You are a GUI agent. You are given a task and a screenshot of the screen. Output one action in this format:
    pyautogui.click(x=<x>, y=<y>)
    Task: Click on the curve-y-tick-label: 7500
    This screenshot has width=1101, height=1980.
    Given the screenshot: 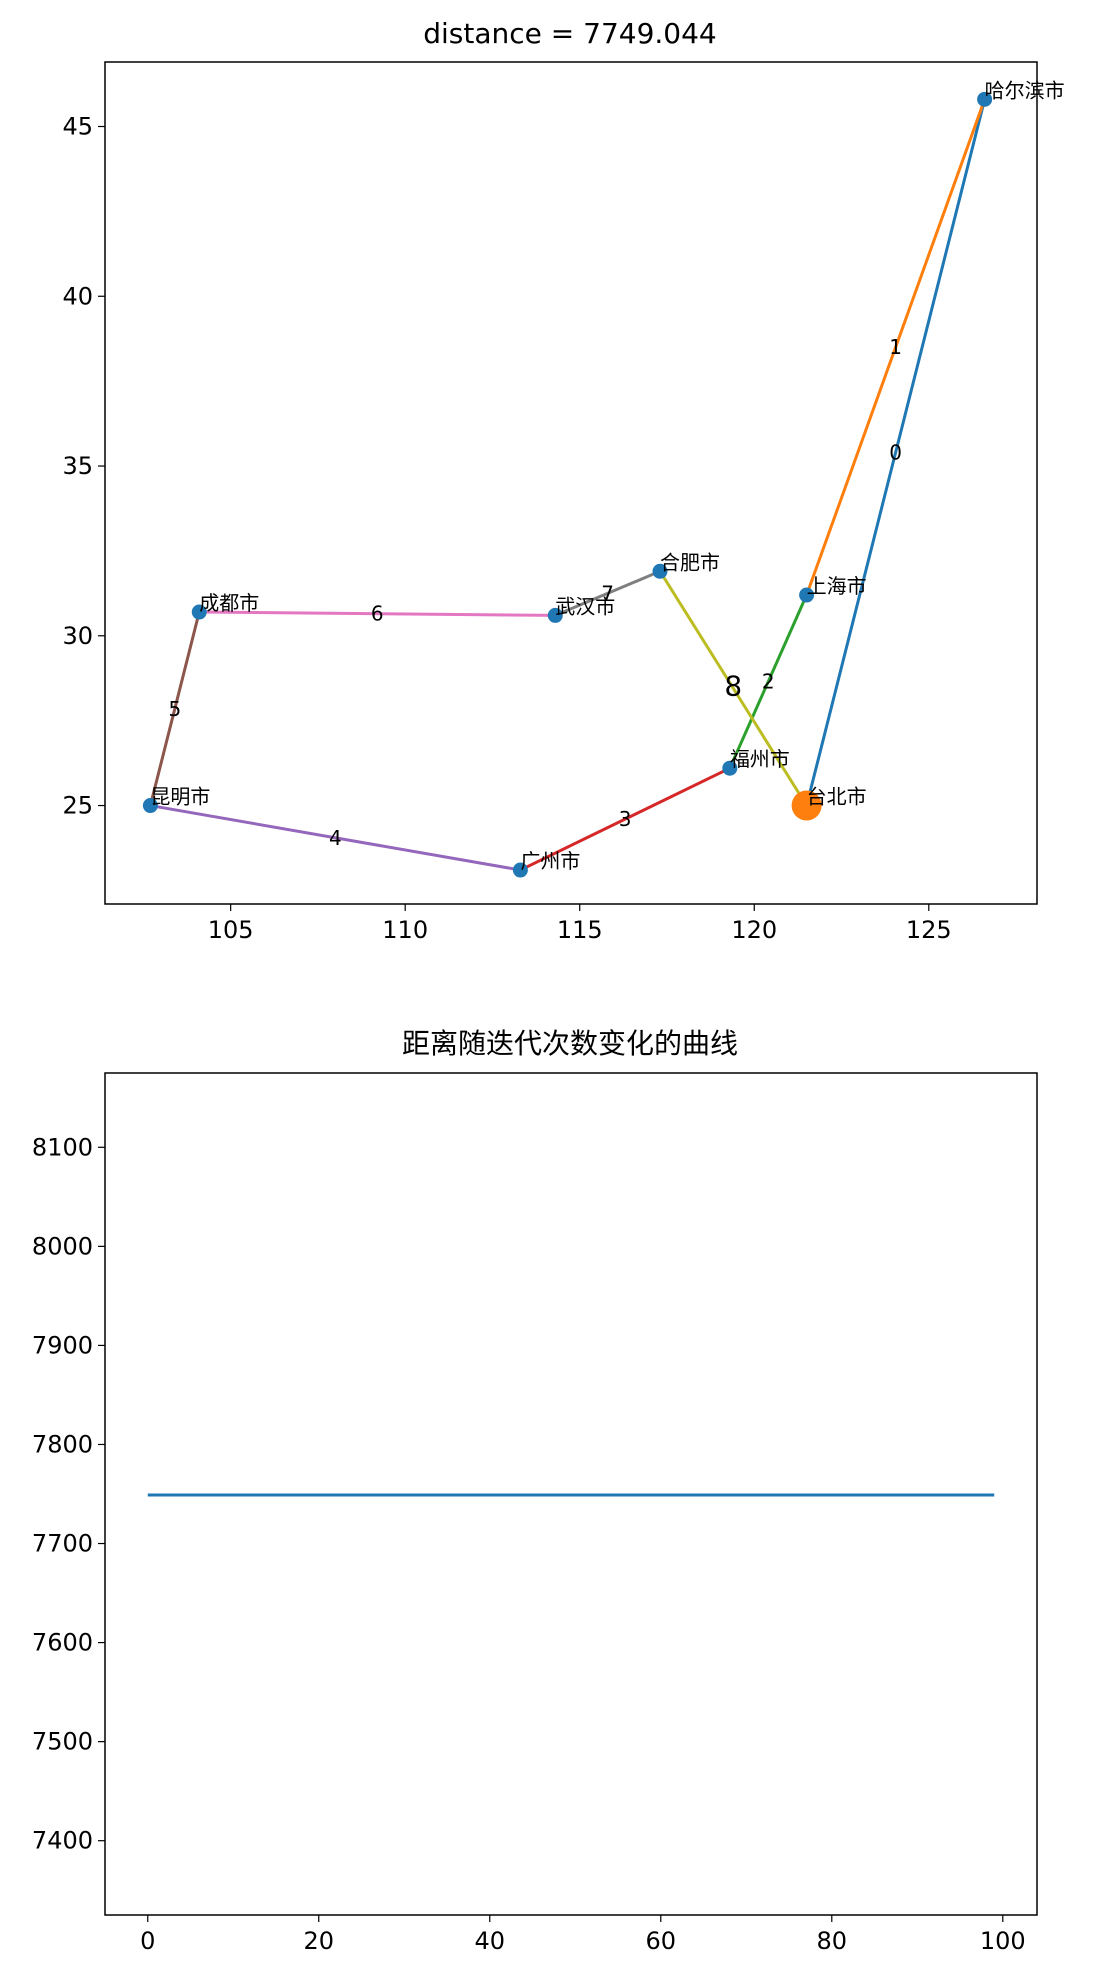 What is the action you would take?
    pyautogui.click(x=62, y=1742)
    